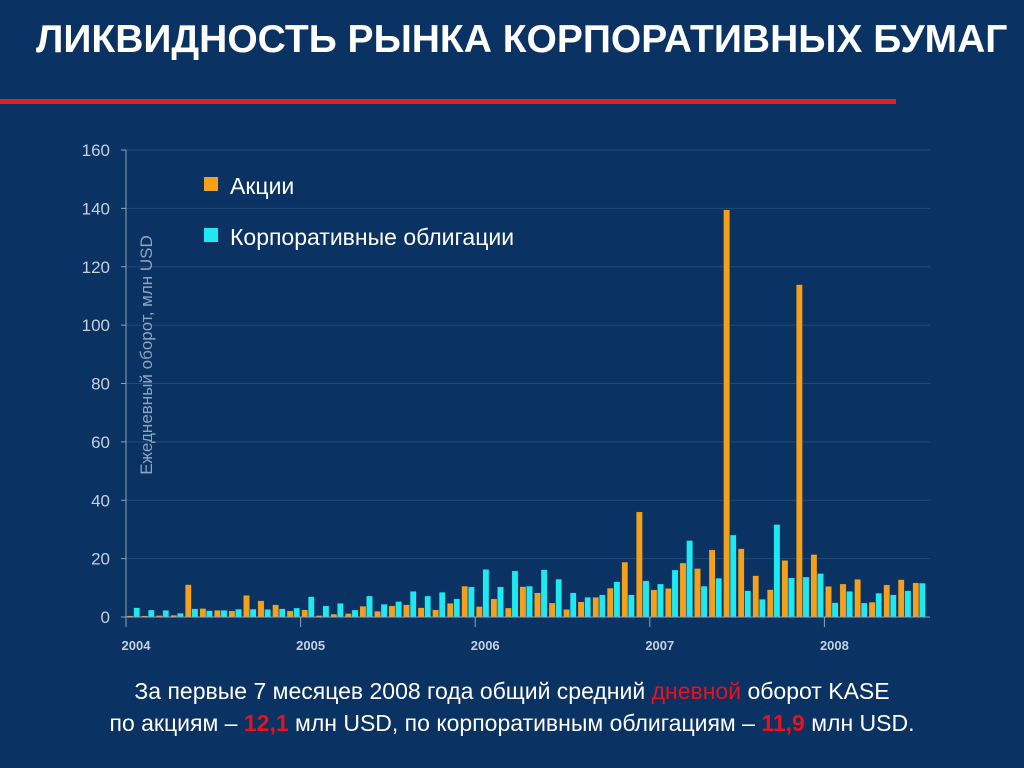 This screenshot has width=1024, height=768. Describe the element at coordinates (100, 384) in the screenshot. I see `y-tick-label: 80` at that location.